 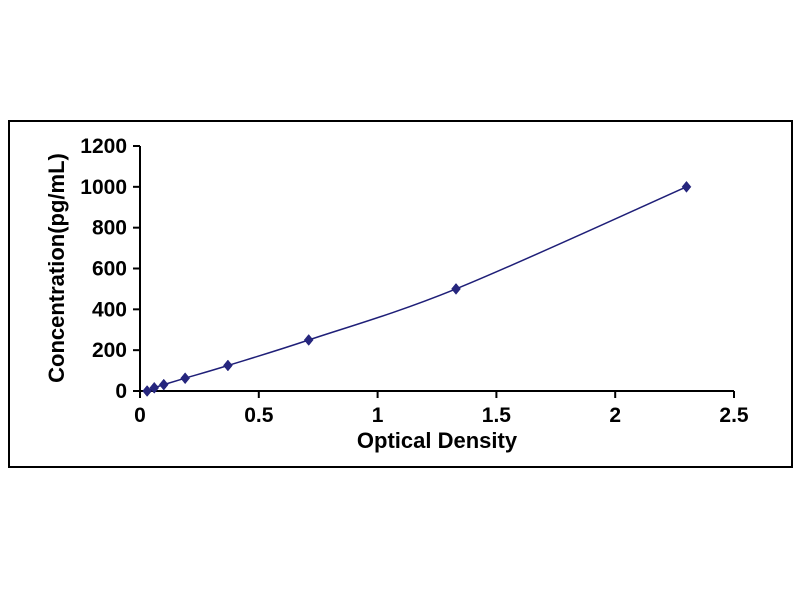 What do you see at coordinates (103, 146) in the screenshot?
I see `y-tick-label: 1200` at bounding box center [103, 146].